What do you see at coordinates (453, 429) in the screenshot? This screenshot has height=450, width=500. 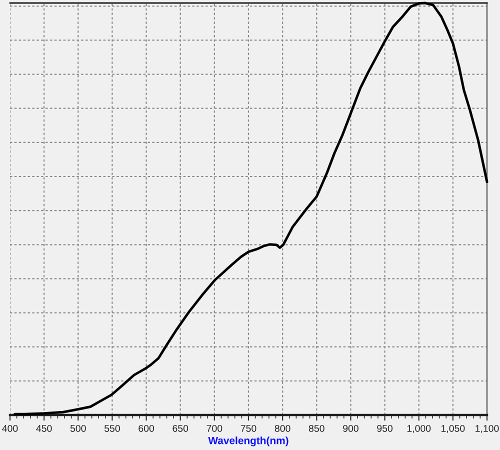 I see `x-tick-label: 1,050` at bounding box center [453, 429].